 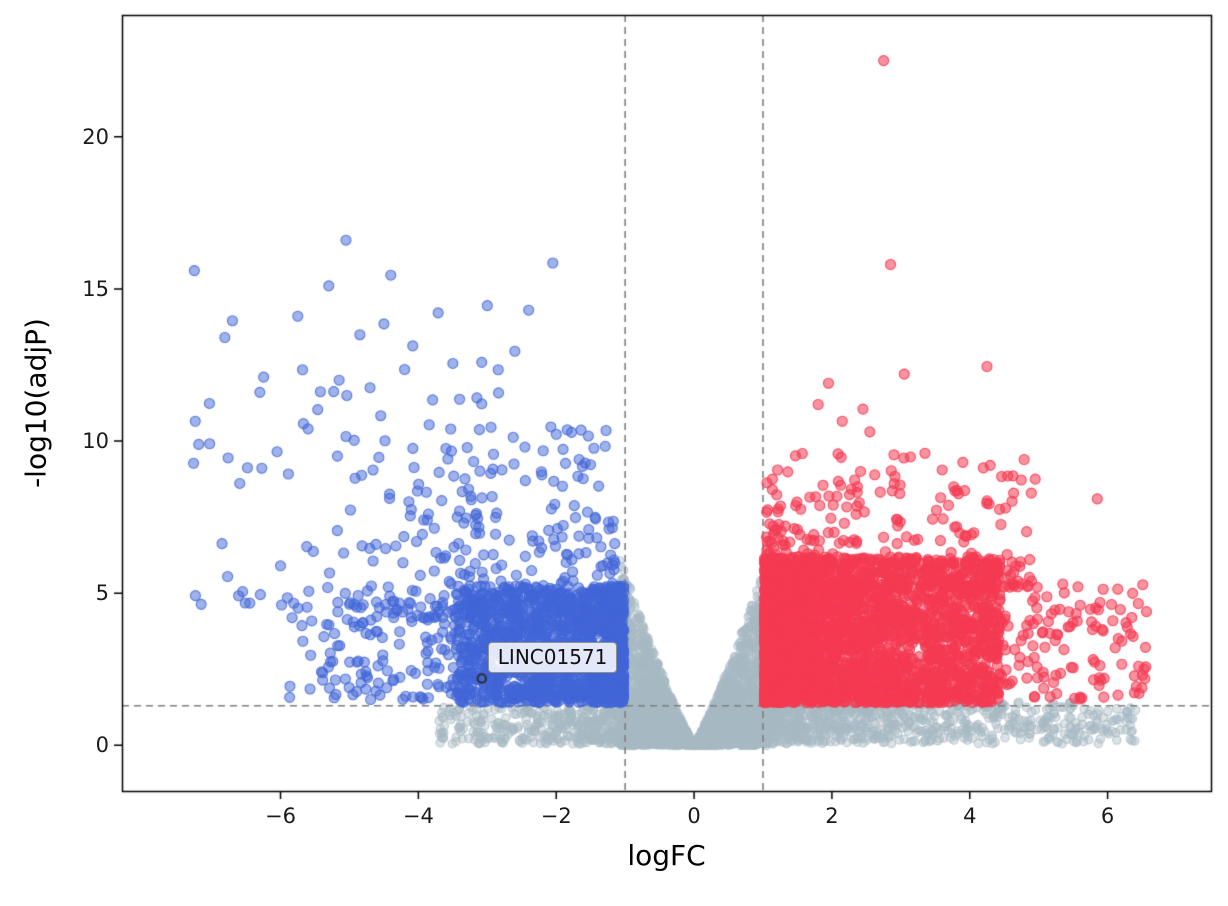 I want to click on x-axis-label: logFC, so click(x=666, y=855).